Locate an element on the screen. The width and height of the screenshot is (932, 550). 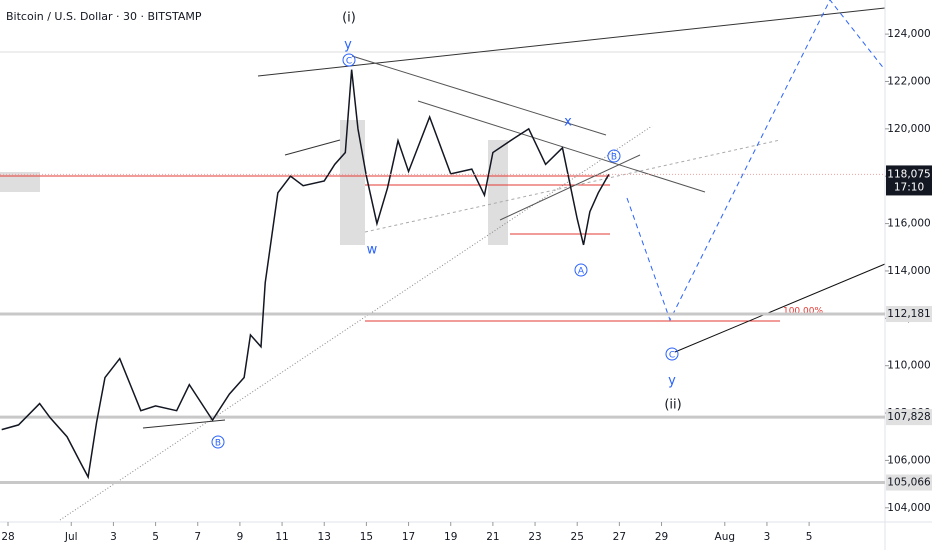
y-tick-label: 104,000 is located at coordinates (908, 508).